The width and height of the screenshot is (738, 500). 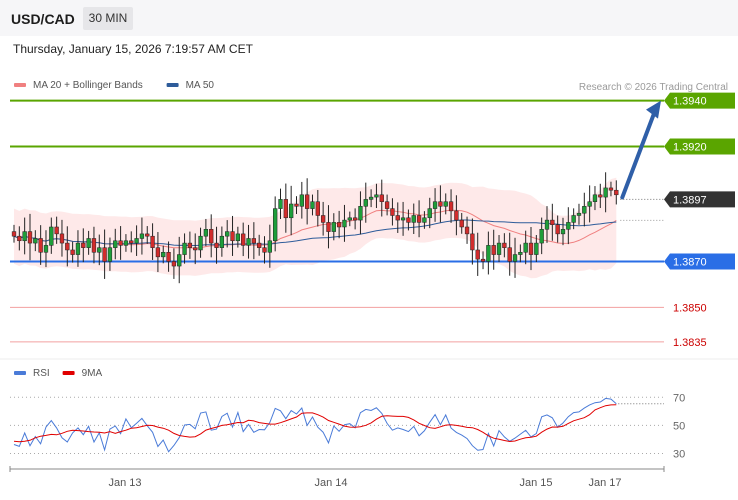 What do you see at coordinates (108, 18) in the screenshot?
I see `timeframe-badge: 30 MIN` at bounding box center [108, 18].